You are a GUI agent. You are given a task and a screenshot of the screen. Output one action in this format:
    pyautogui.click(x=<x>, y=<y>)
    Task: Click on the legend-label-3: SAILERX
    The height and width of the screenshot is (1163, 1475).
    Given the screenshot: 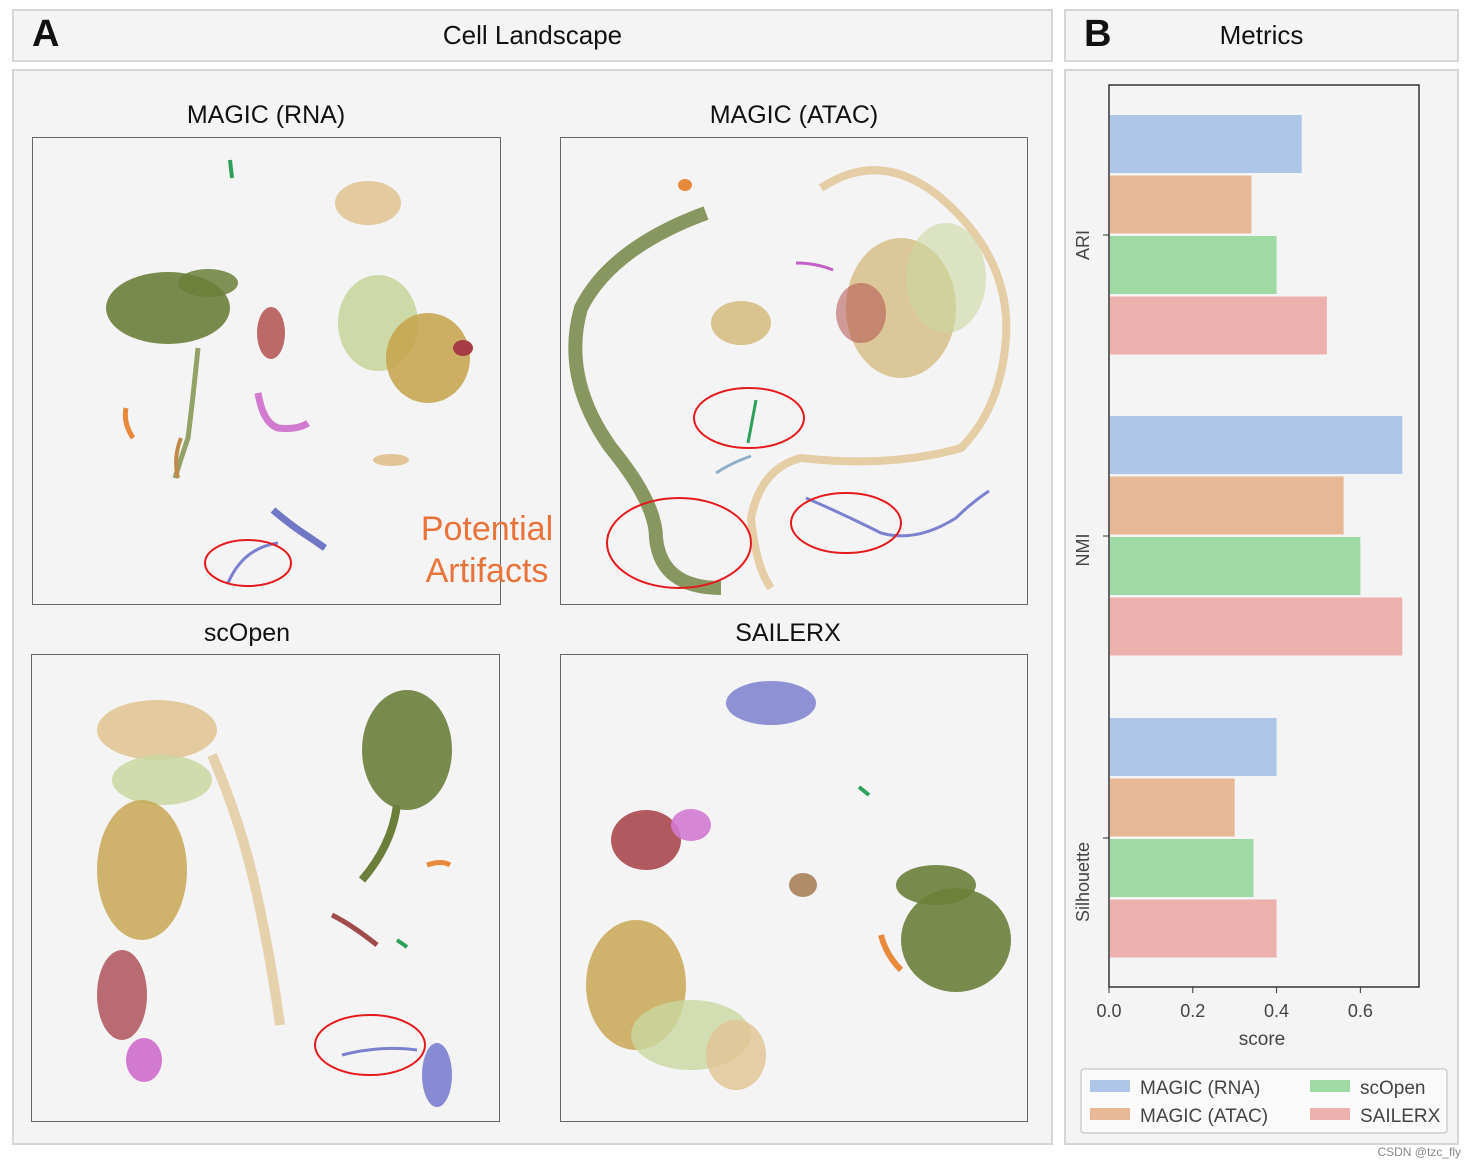 What is the action you would take?
    pyautogui.click(x=1400, y=1116)
    